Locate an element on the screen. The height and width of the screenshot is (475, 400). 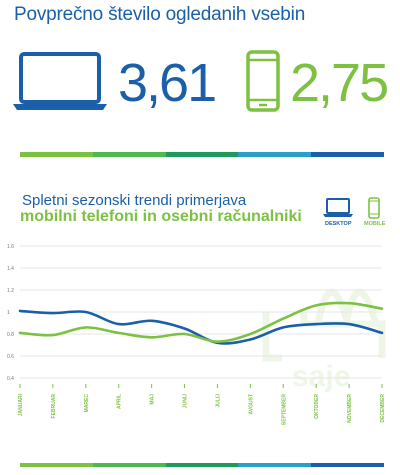
series-line-desktop is located at coordinates (201, 327).